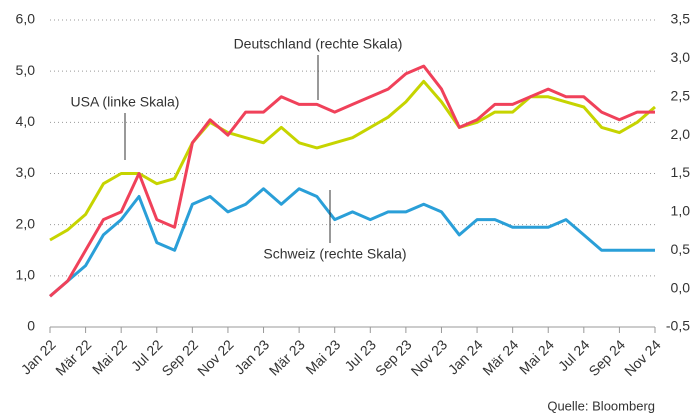 The height and width of the screenshot is (416, 696). Describe the element at coordinates (318, 44) in the screenshot. I see `annotation: Deutschland (rechte Skala)` at that location.